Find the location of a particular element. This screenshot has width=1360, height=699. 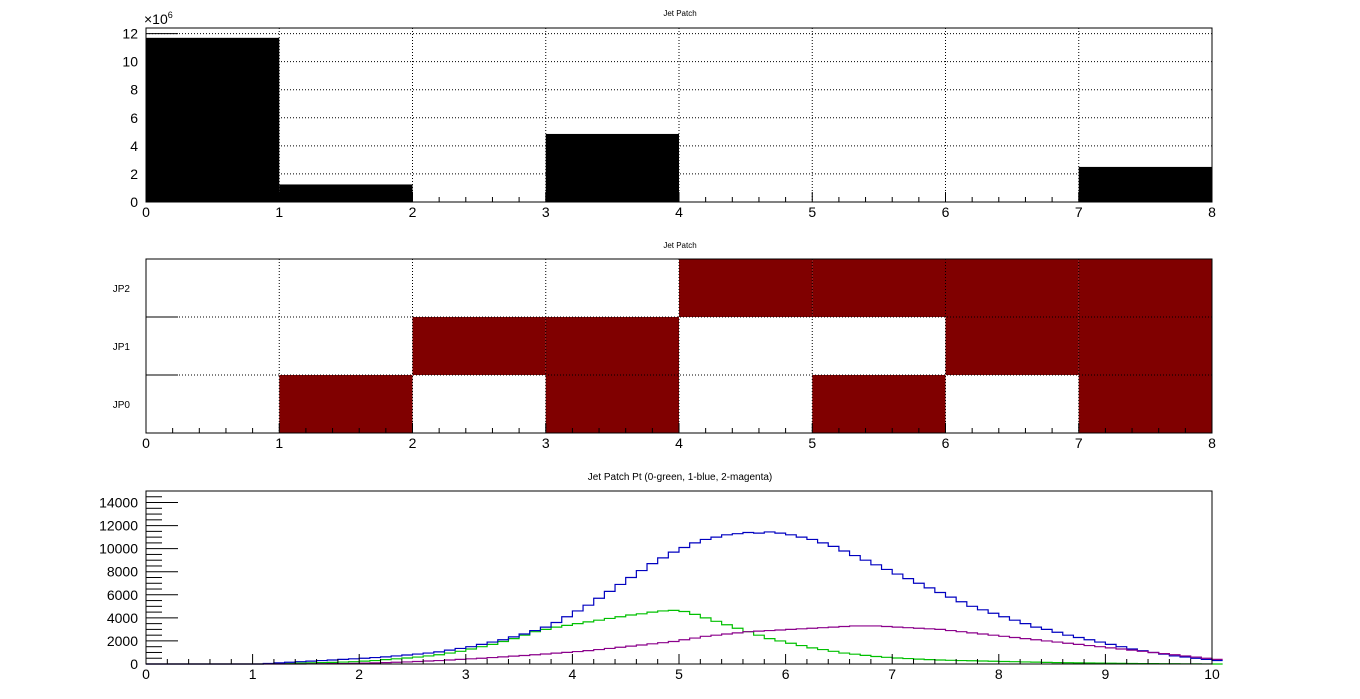

y-tick-label: 4000 is located at coordinates (122, 618).